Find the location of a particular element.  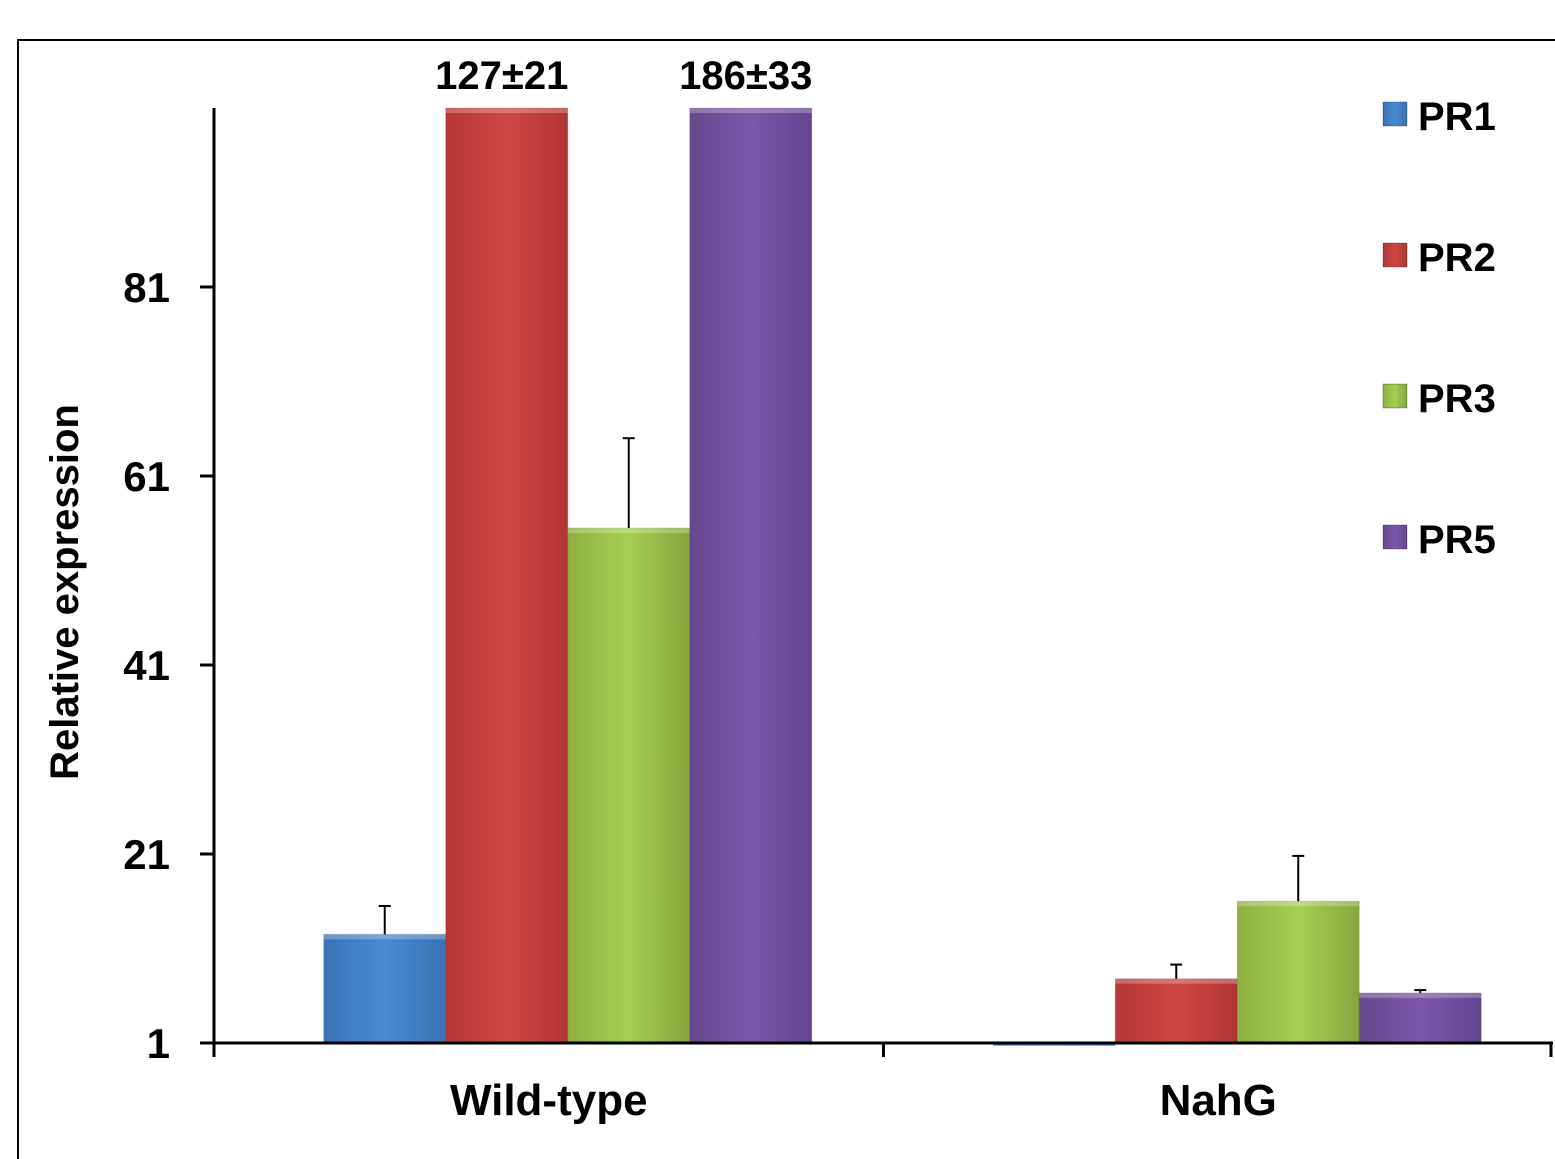

annotation-pr5: 186±33 is located at coordinates (745, 76).